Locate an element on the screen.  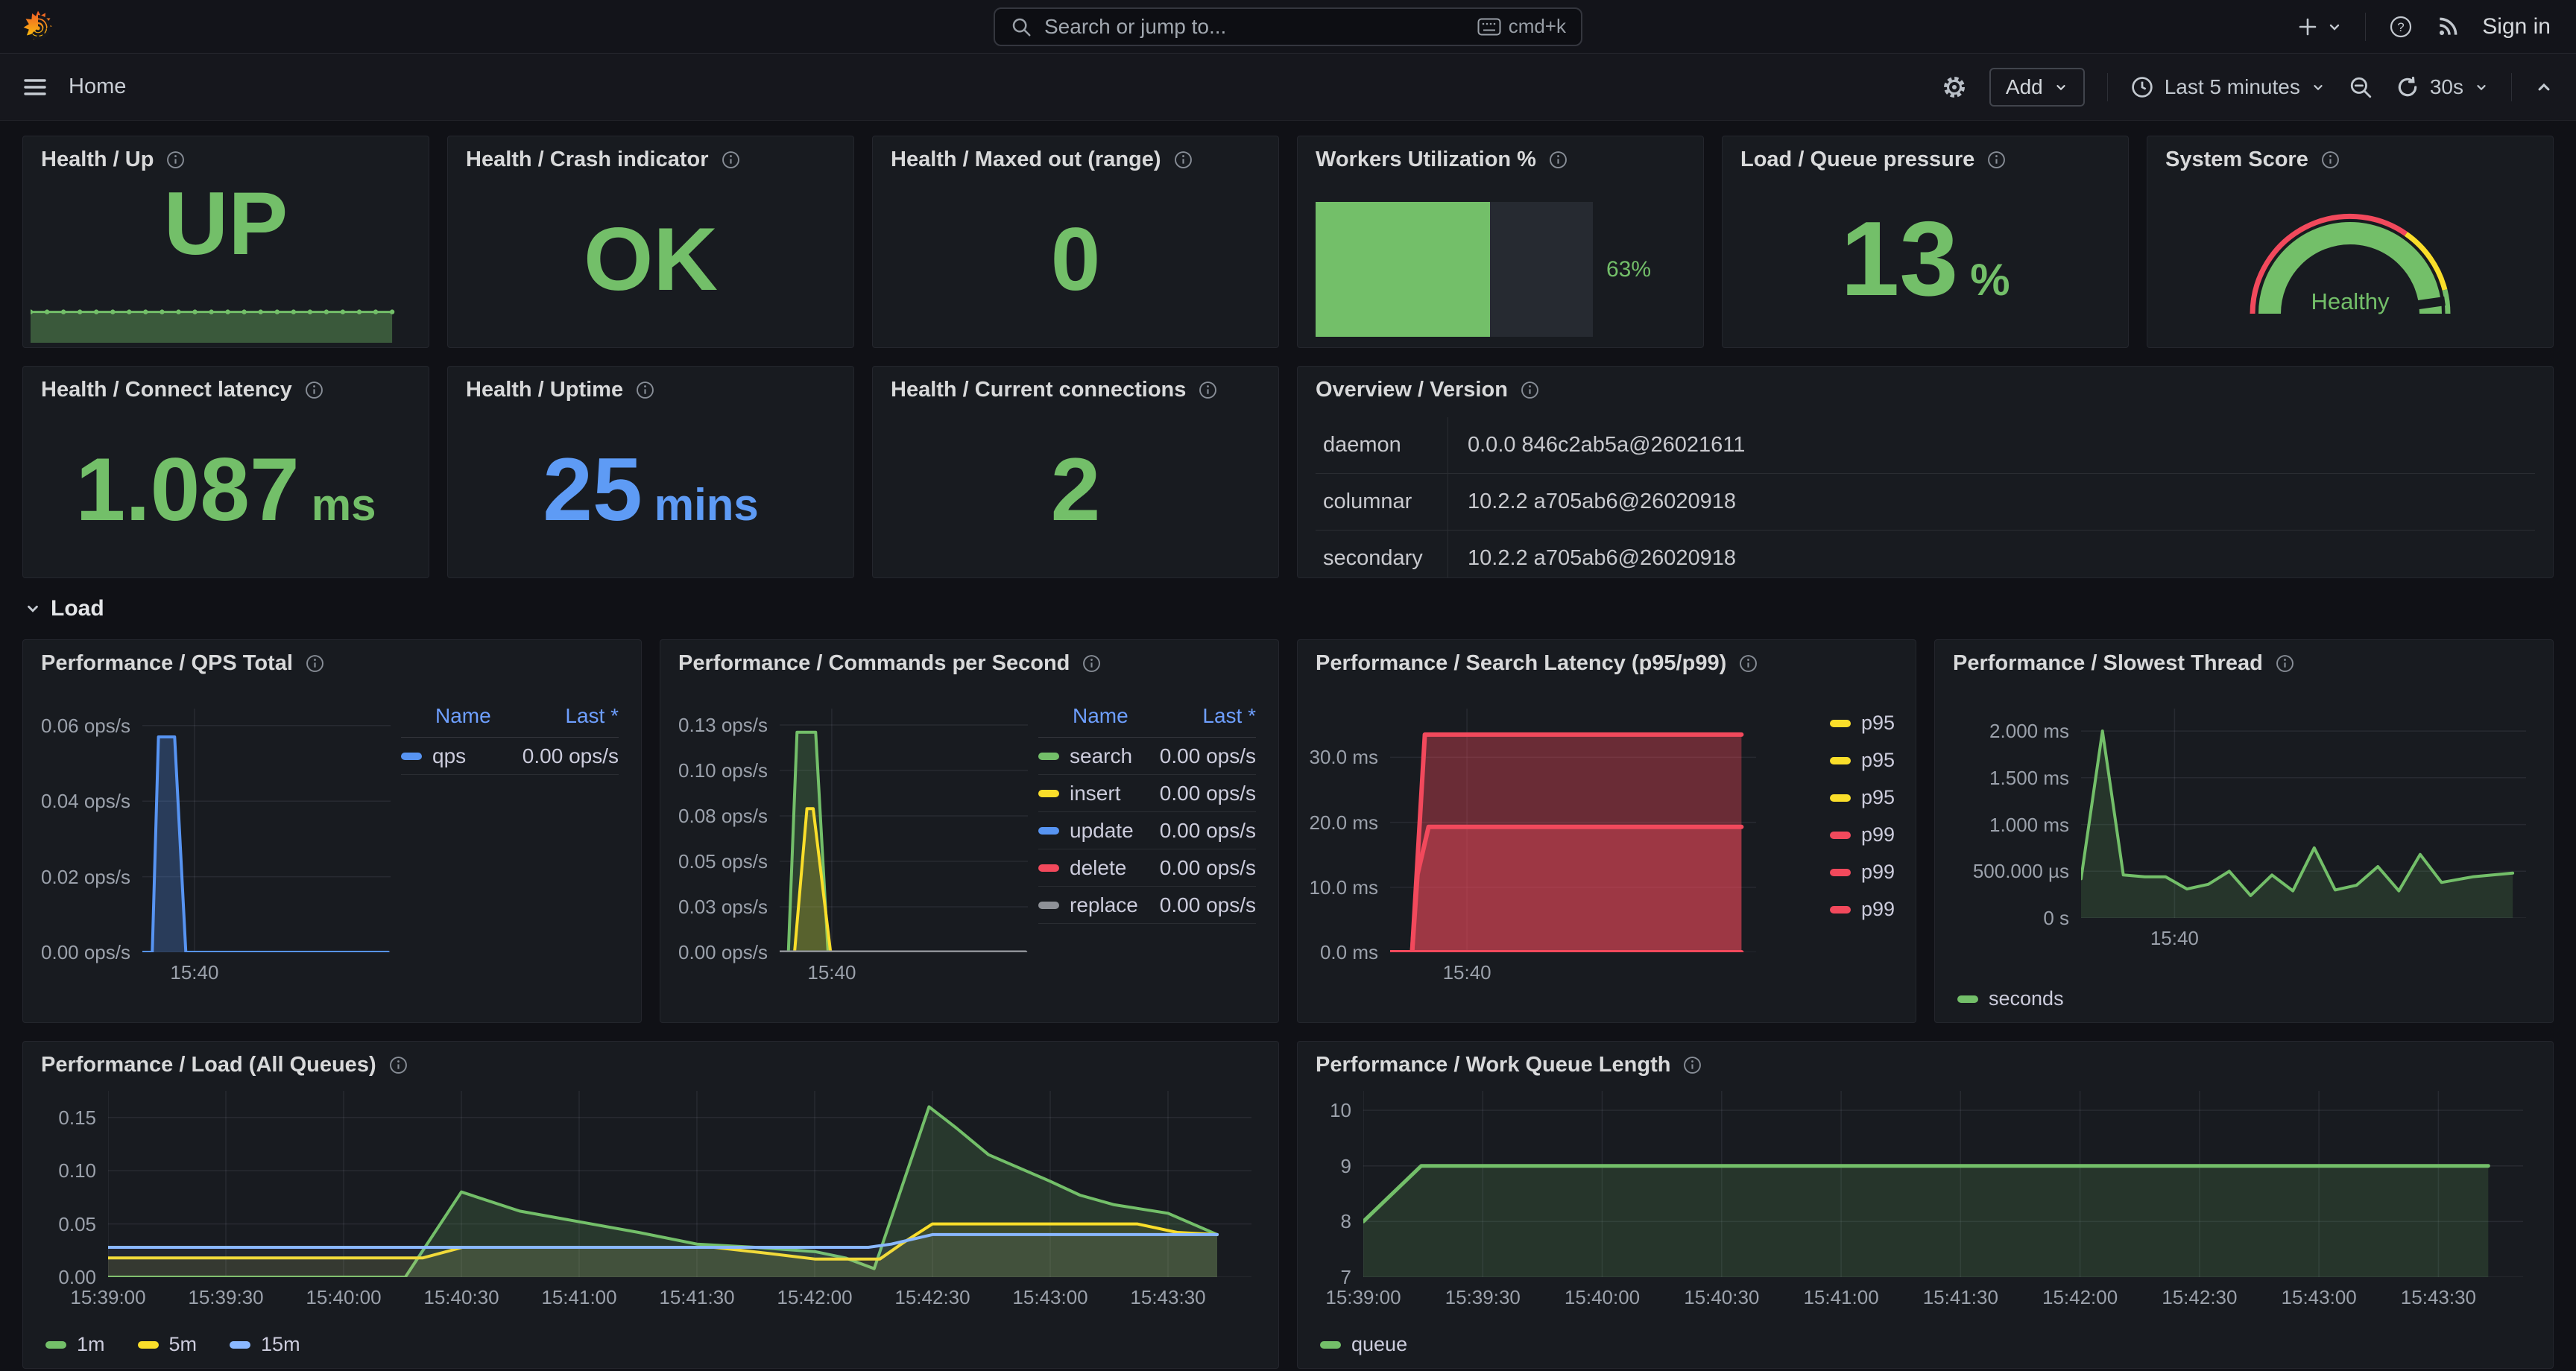
zoom-out-icon is located at coordinates (2360, 87).